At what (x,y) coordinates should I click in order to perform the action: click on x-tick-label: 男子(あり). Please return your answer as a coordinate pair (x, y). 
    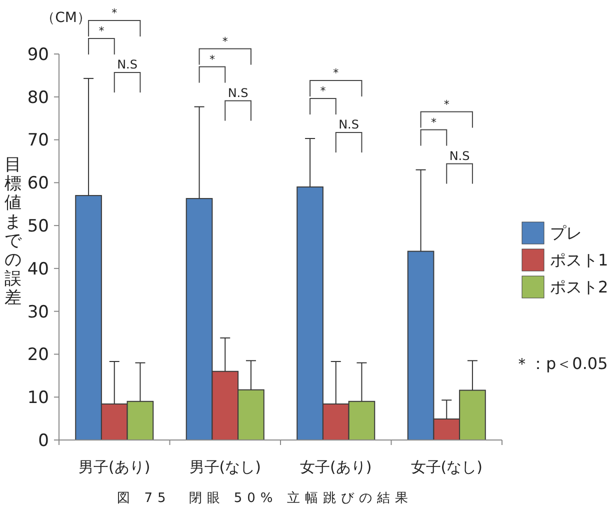
    Looking at the image, I should click on (114, 467).